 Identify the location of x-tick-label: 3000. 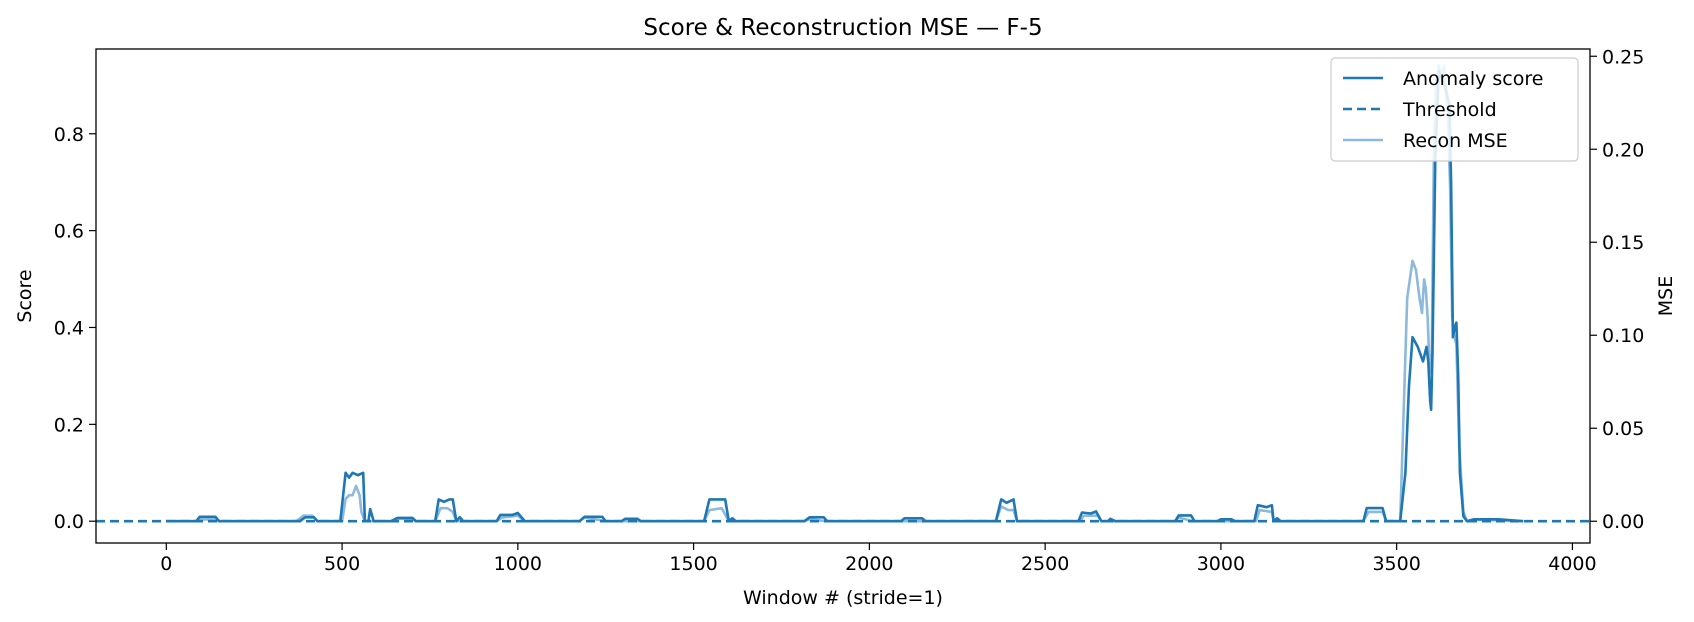
(1221, 564).